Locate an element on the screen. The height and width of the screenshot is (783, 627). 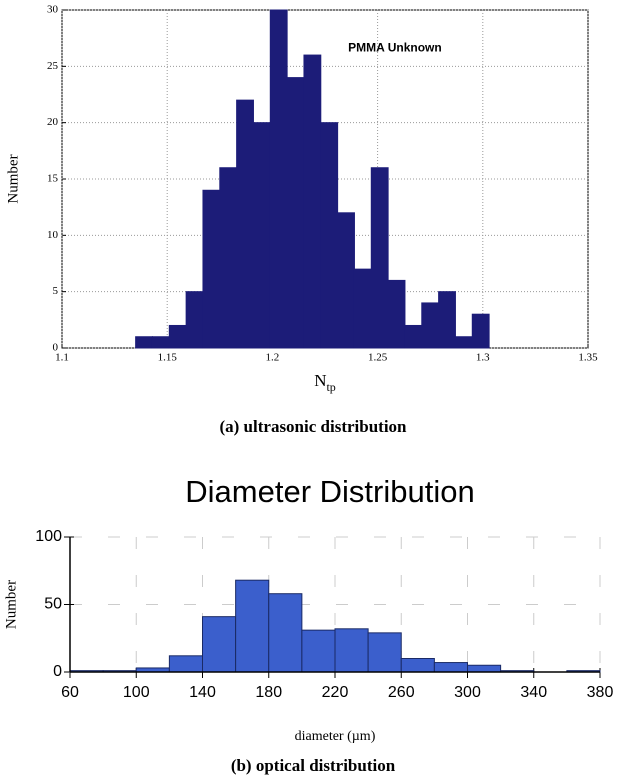
x-axis-label: diameter (µm) is located at coordinates (335, 736).